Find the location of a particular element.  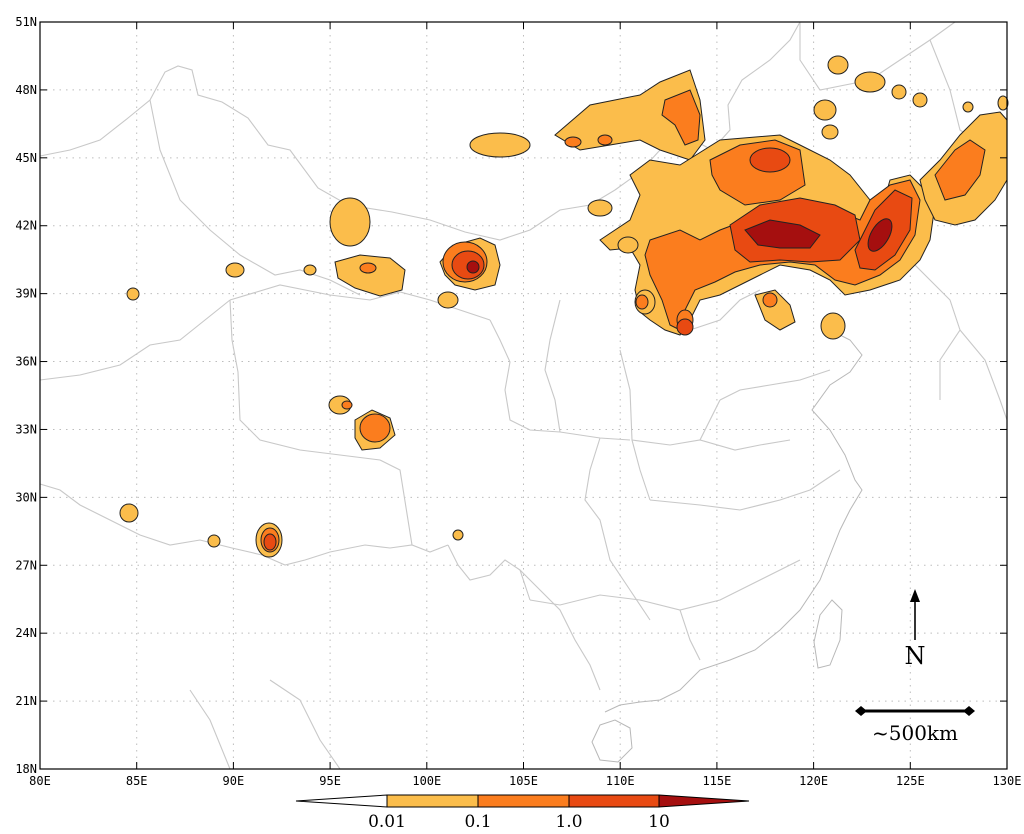

lon-tick-label: 105E is located at coordinates (523, 781).